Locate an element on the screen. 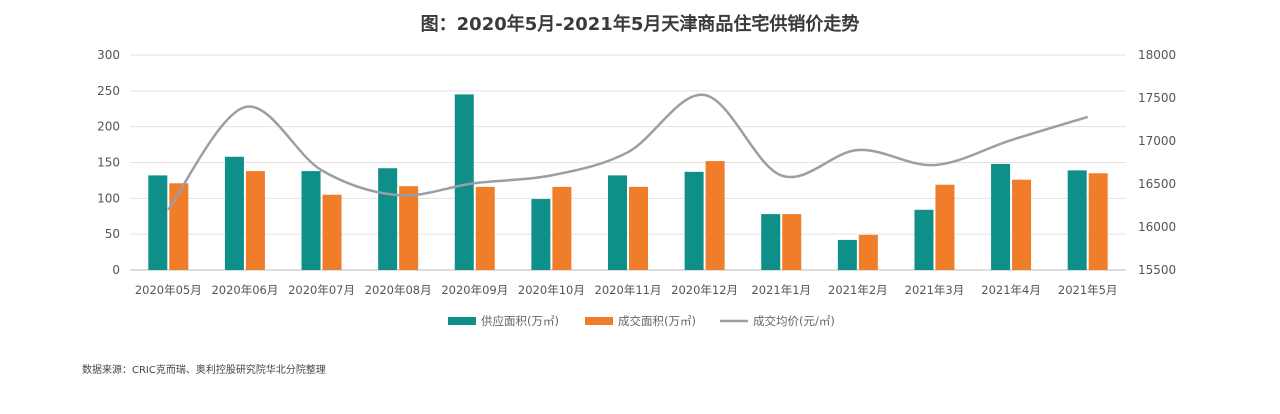  x-tick-label: 2020年12月 is located at coordinates (704, 290).